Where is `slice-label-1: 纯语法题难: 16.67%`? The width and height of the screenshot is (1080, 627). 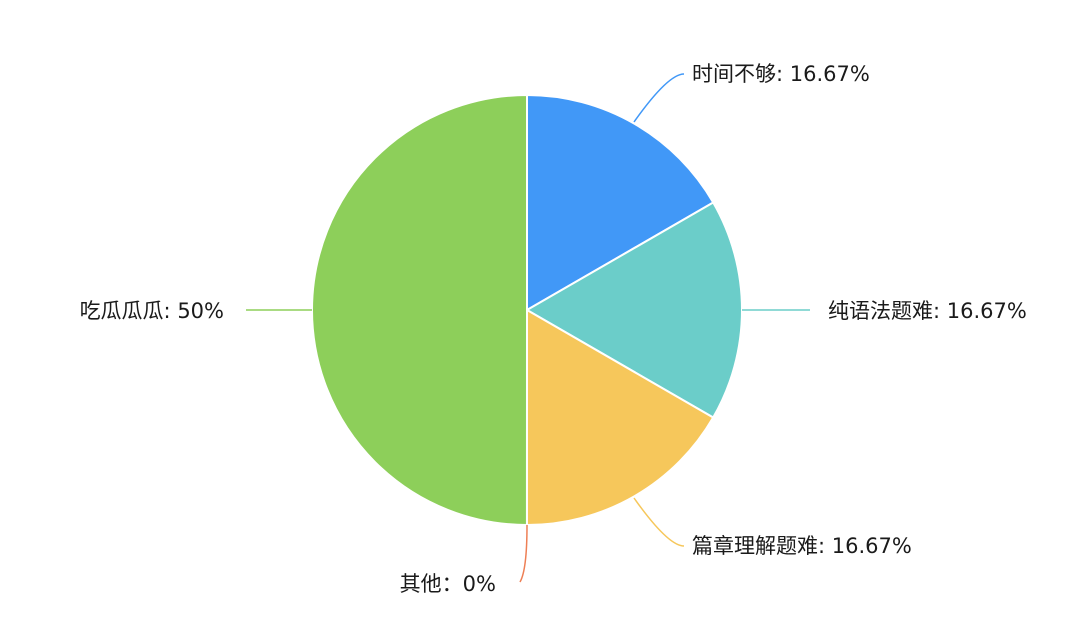
slice-label-1: 纯语法题难: 16.67% is located at coordinates (927, 311).